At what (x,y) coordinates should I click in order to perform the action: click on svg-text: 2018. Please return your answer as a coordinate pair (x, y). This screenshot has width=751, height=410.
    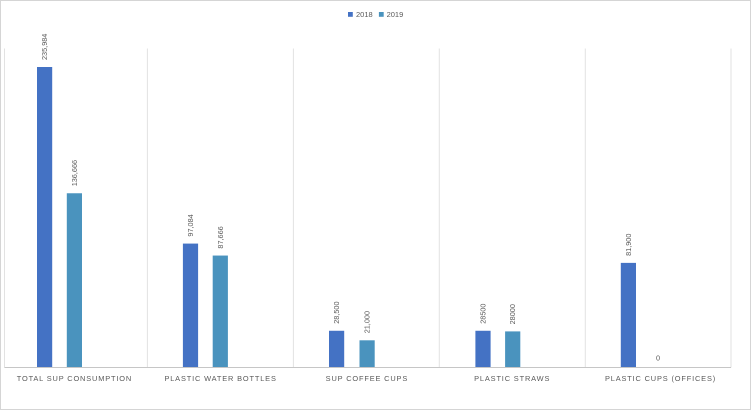
    Looking at the image, I should click on (364, 14).